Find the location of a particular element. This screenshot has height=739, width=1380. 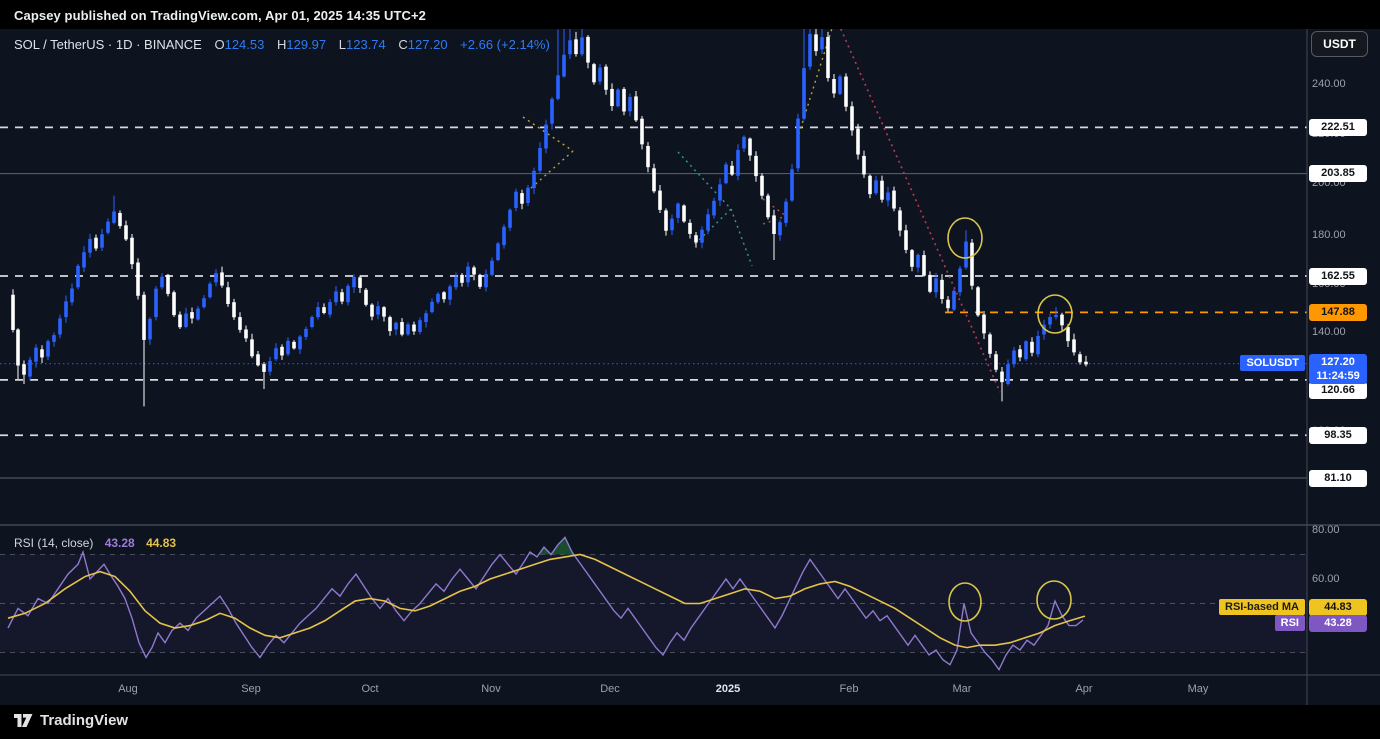

time-axis-label: Sep is located at coordinates (251, 689).